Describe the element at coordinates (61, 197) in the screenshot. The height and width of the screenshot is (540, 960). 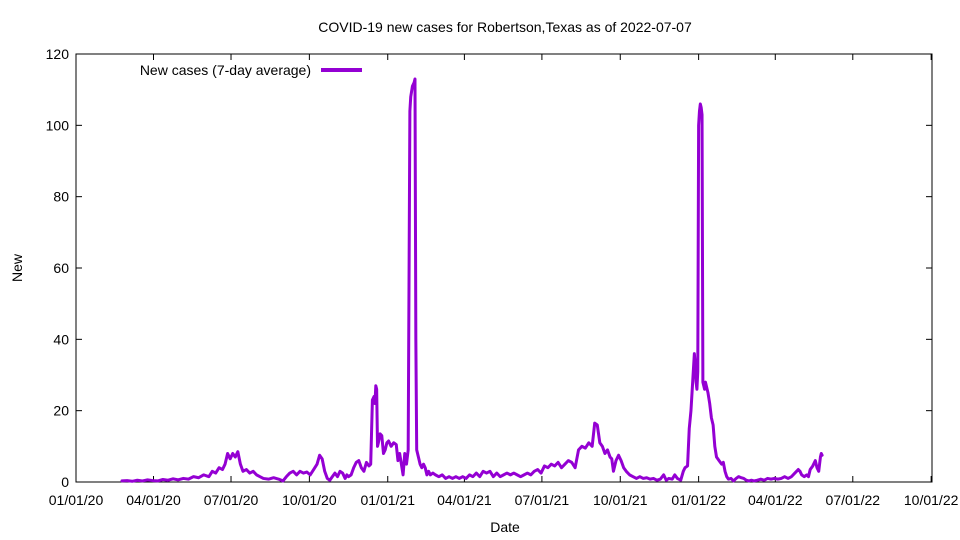
I see `y-tick-label: 80` at that location.